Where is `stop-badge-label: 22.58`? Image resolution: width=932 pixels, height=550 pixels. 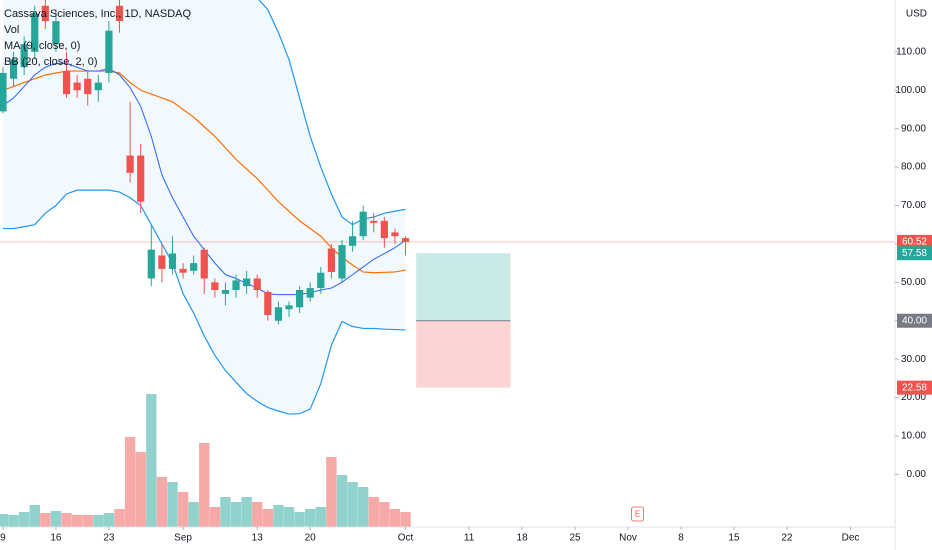 stop-badge-label: 22.58 is located at coordinates (914, 387).